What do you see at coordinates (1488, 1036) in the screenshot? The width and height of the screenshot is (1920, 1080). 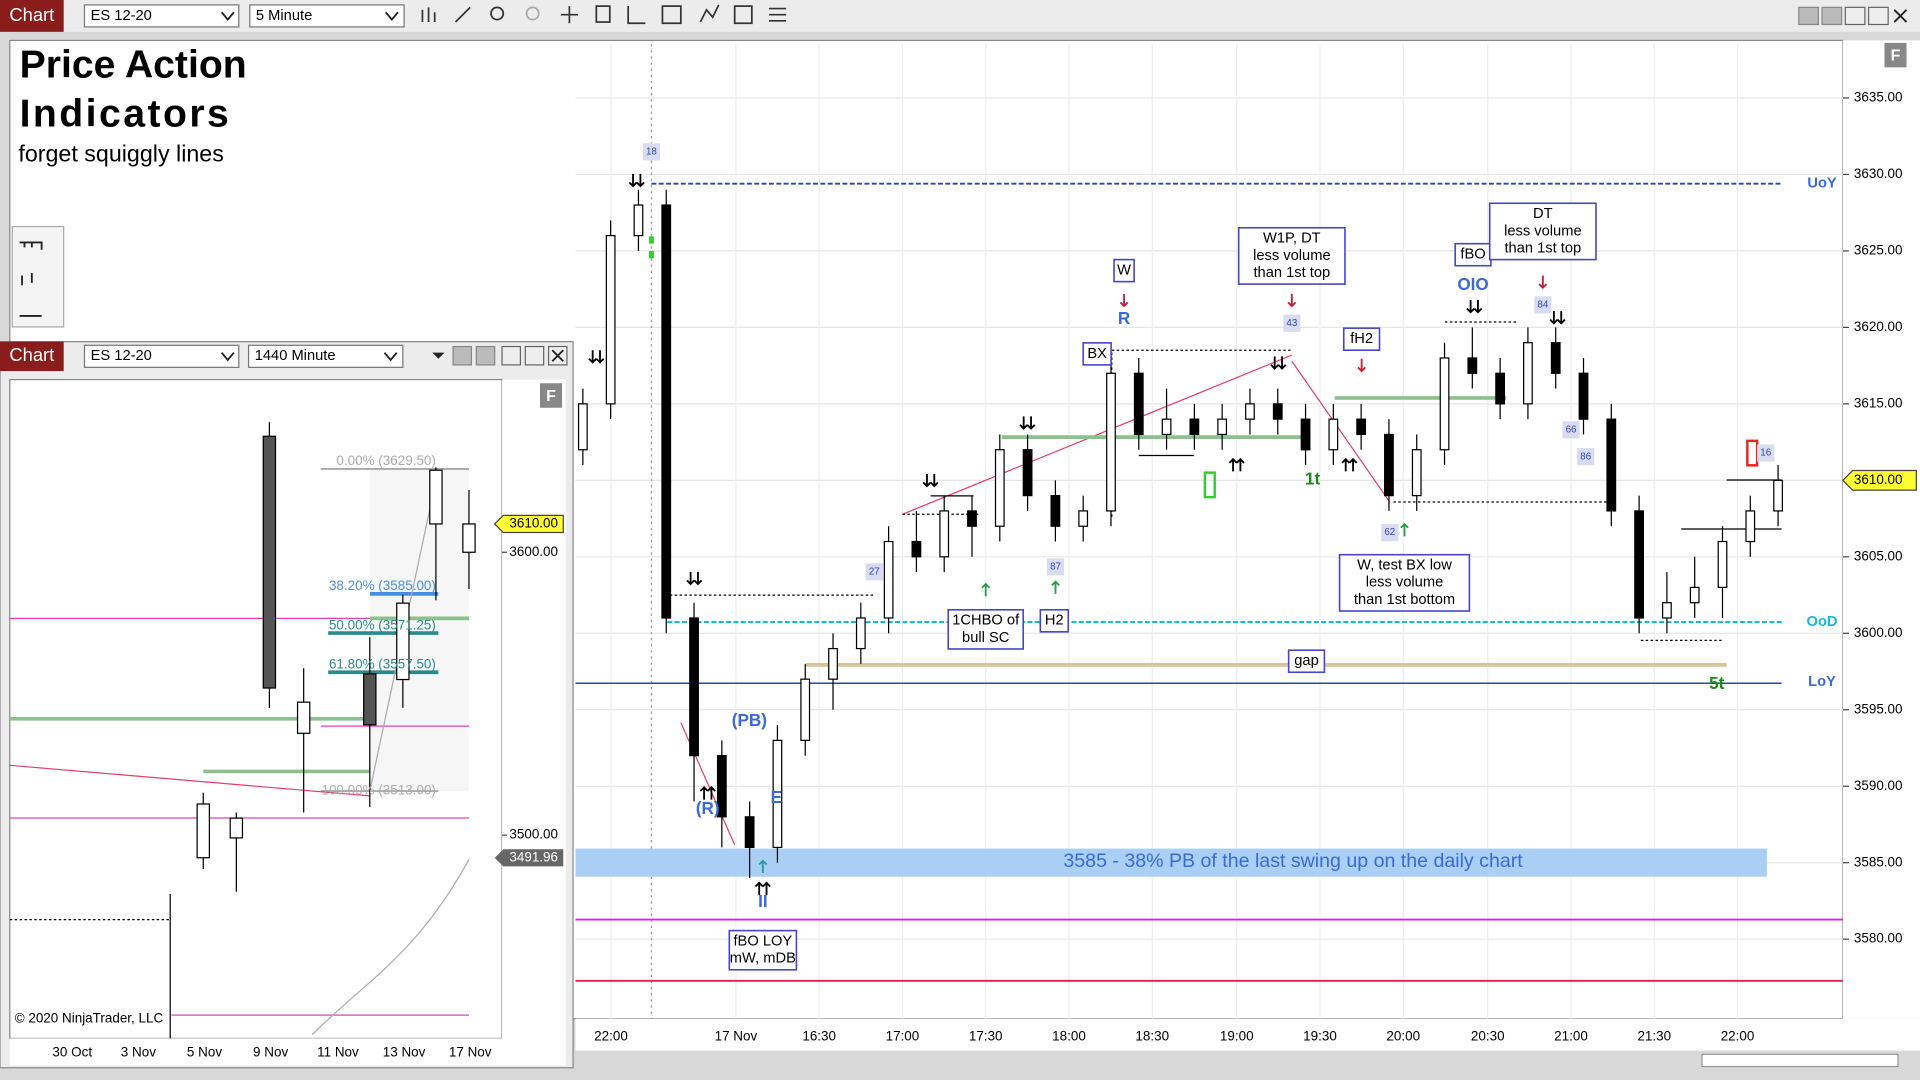 I see `x-tick-label: 20:30` at bounding box center [1488, 1036].